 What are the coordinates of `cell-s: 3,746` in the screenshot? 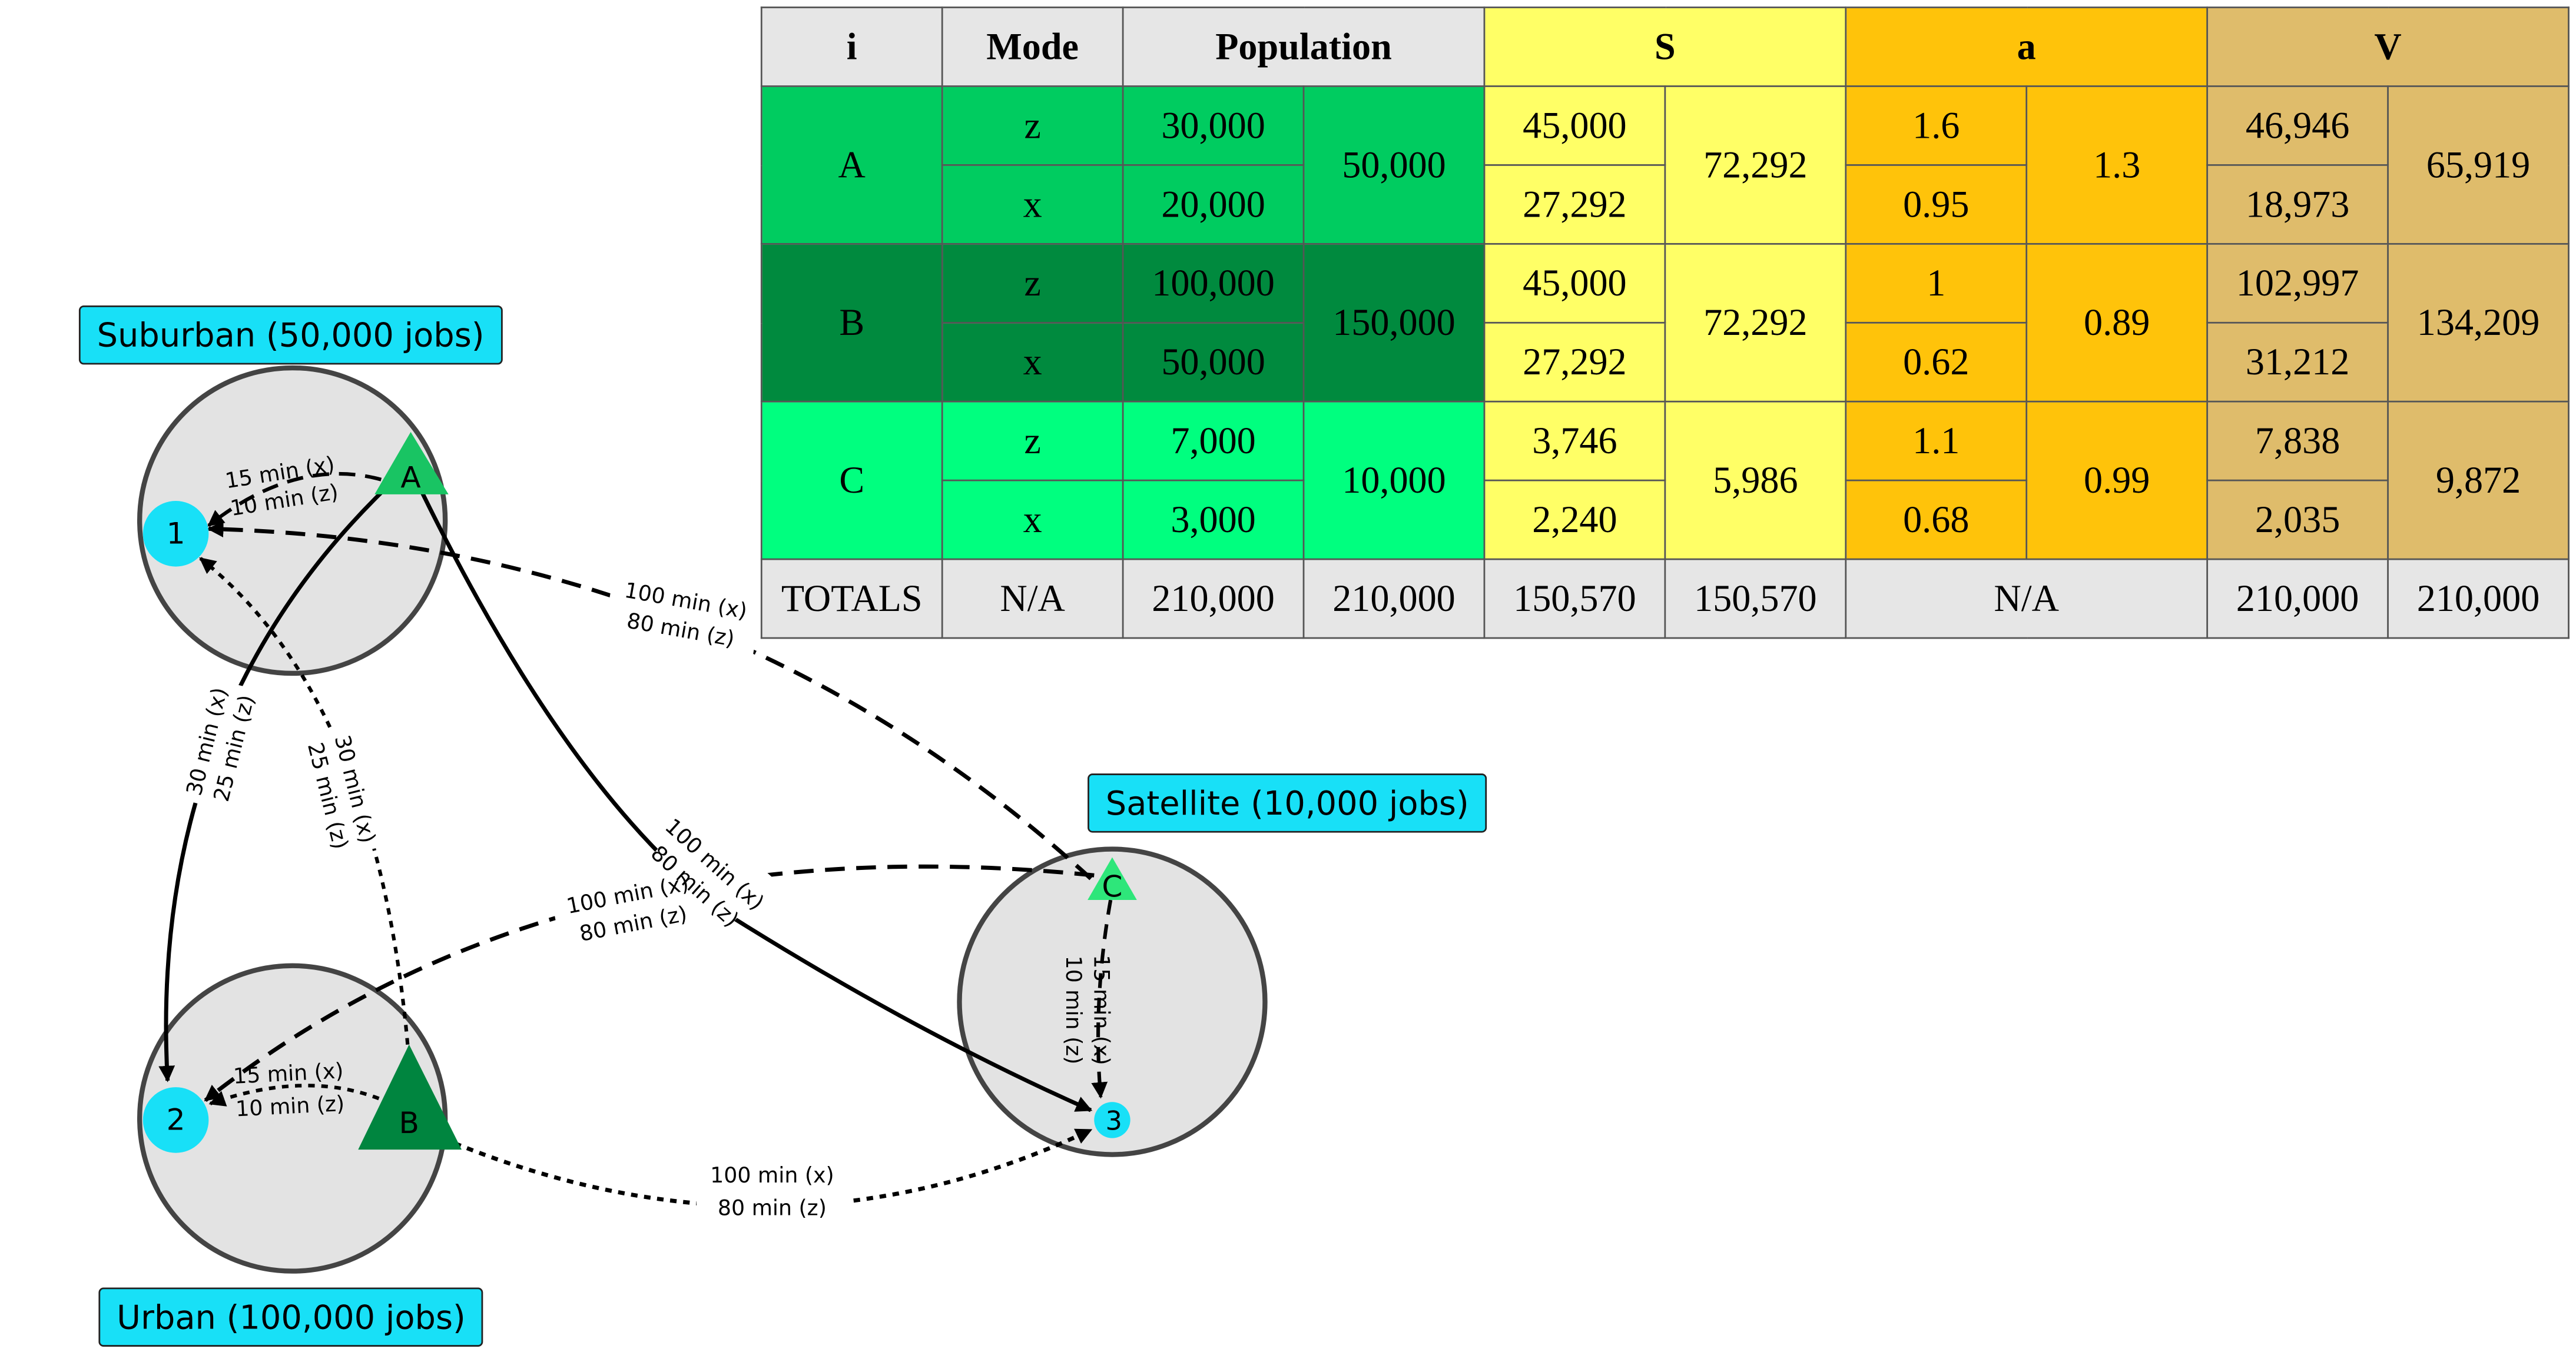 It's located at (1574, 441).